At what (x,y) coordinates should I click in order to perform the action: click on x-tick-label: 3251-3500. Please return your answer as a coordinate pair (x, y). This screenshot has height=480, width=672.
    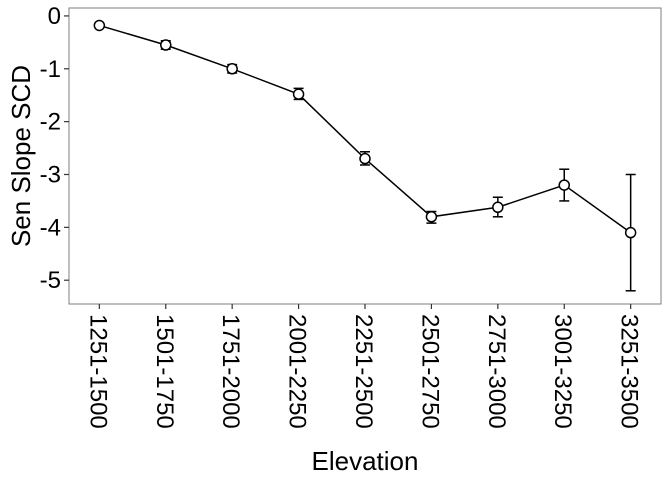
    Looking at the image, I should click on (629, 371).